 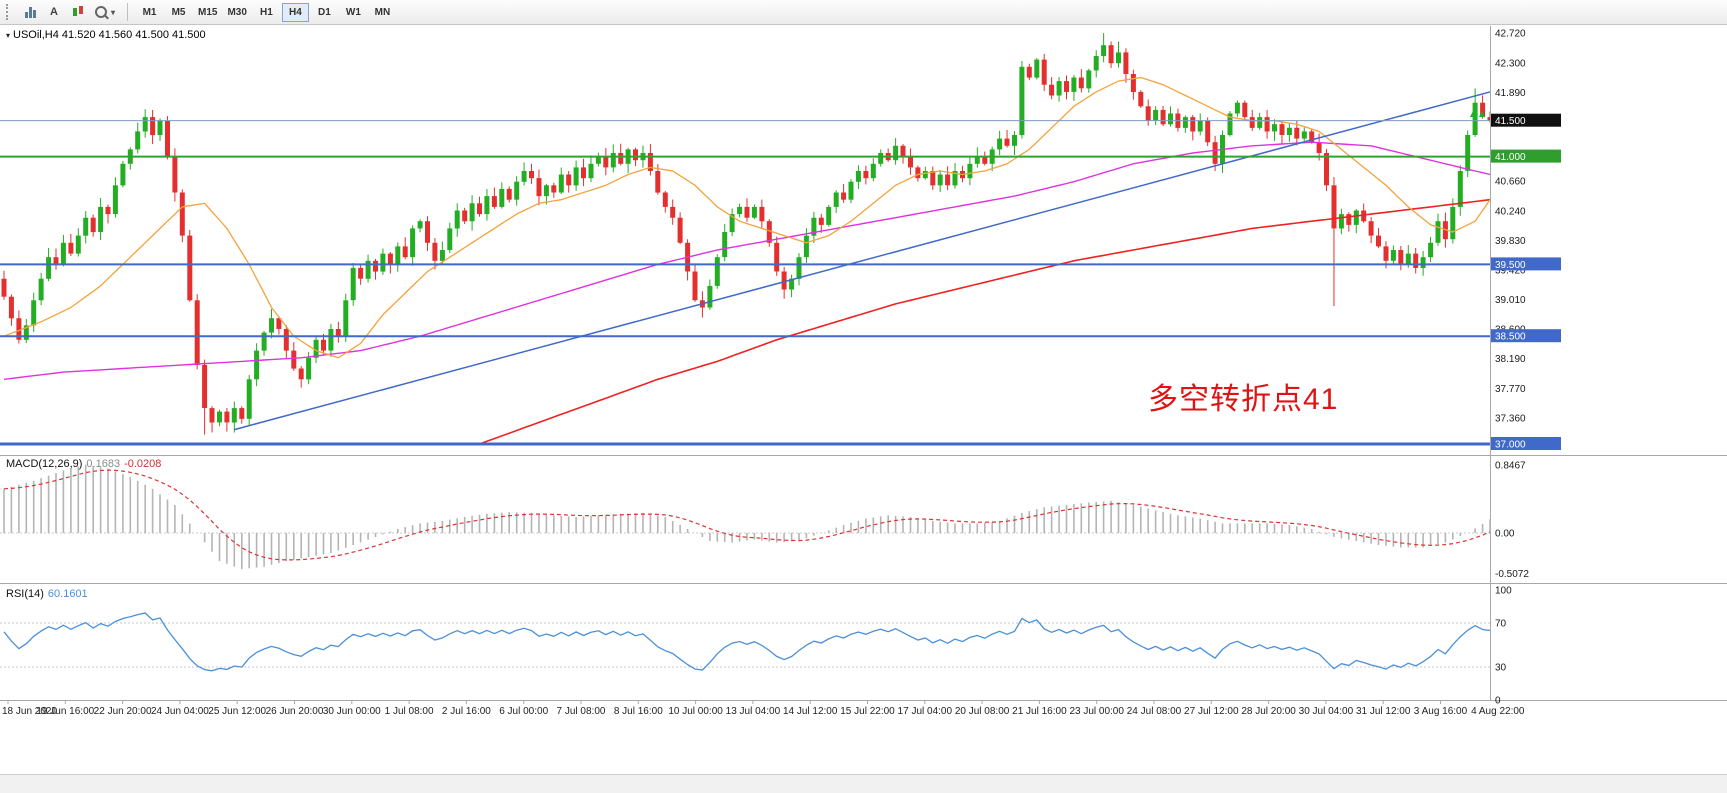 I want to click on chart-toolbar: A ▾ M1 M5 M15 M30 H1 H4 D1 W1 MN, so click(x=863, y=12).